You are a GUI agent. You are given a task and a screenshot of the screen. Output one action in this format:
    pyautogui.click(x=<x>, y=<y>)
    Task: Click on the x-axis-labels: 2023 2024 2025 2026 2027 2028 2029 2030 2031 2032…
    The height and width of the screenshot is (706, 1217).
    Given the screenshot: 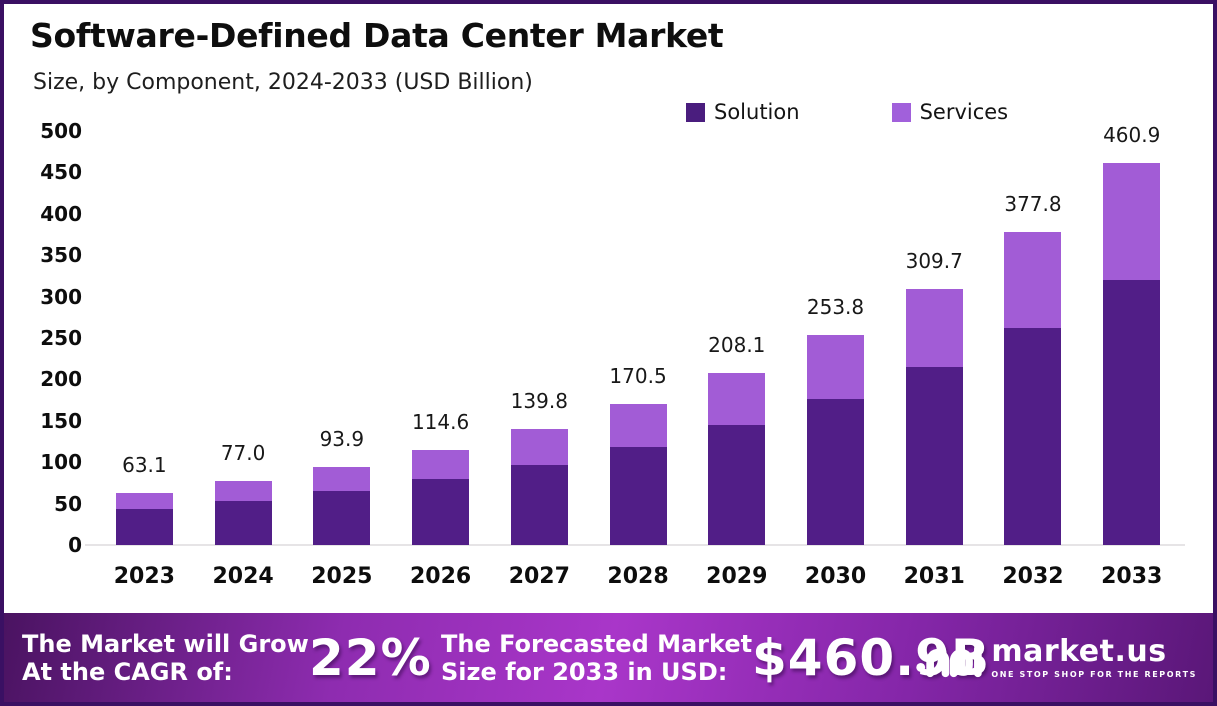 What is the action you would take?
    pyautogui.click(x=638, y=576)
    